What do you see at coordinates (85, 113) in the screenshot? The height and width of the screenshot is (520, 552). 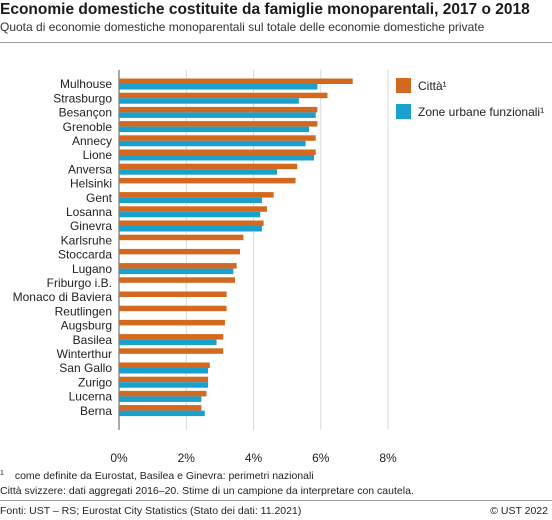 I see `category-label: Besançon` at bounding box center [85, 113].